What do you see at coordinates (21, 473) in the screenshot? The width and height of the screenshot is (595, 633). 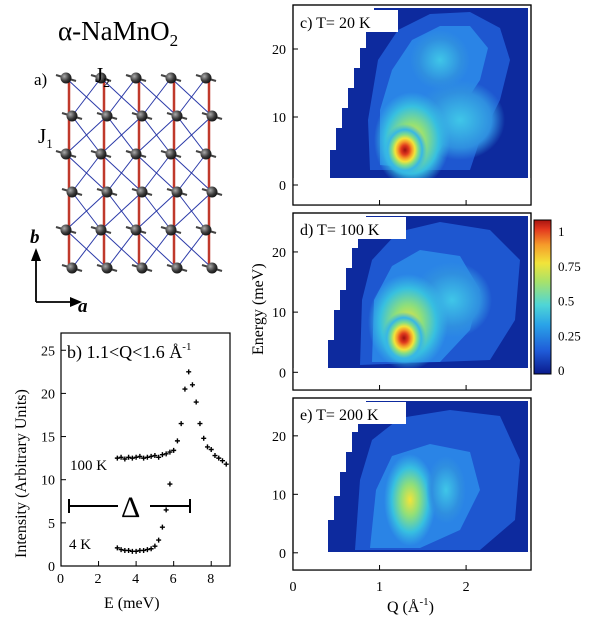 I see `intensity-ylabel: Intensity (Arbitrary Units)` at bounding box center [21, 473].